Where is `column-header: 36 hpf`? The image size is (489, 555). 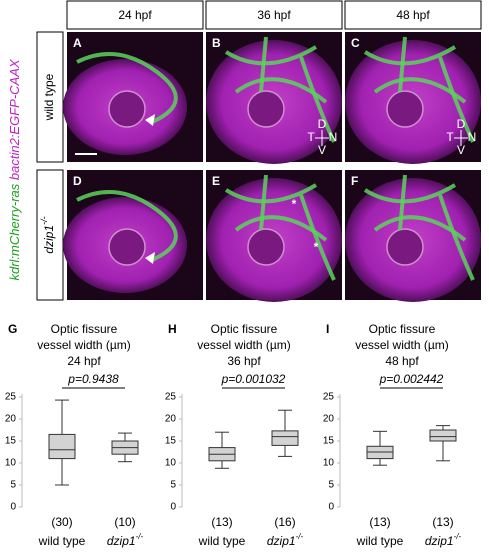 column-header: 36 hpf is located at coordinates (274, 15).